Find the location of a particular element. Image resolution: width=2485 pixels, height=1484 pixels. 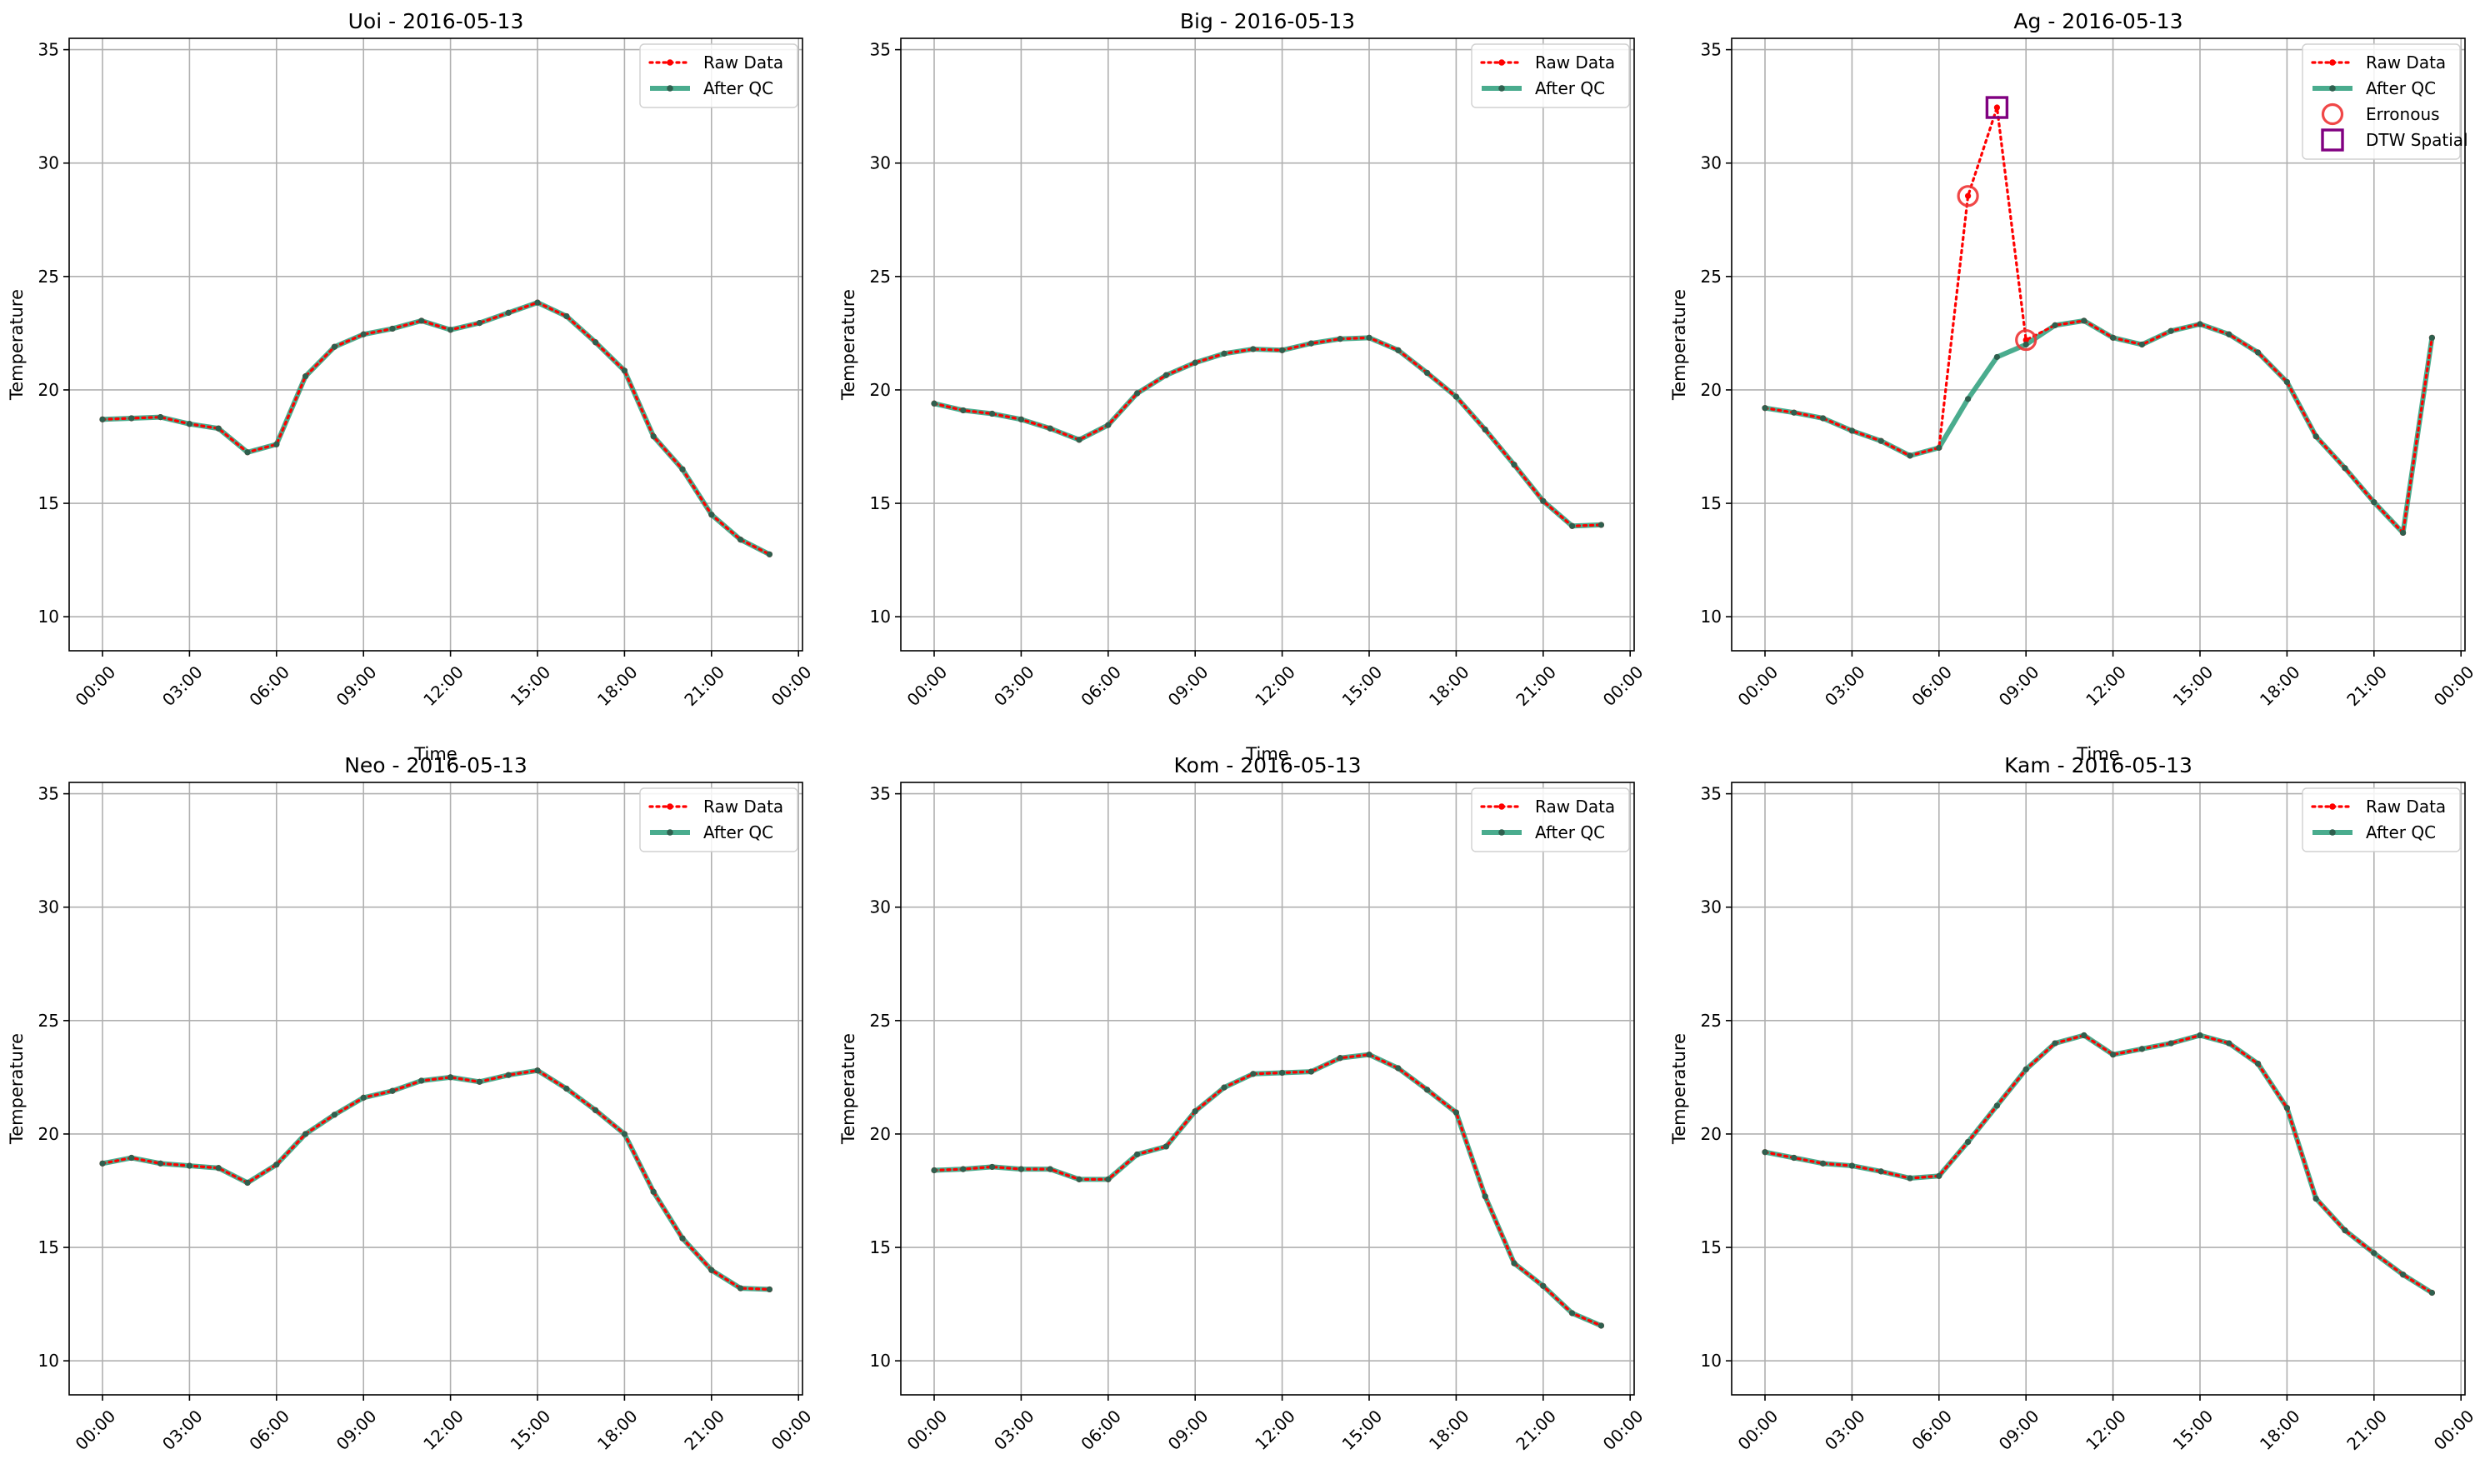

legend-swatch-raw-data-marker is located at coordinates (1501, 806).